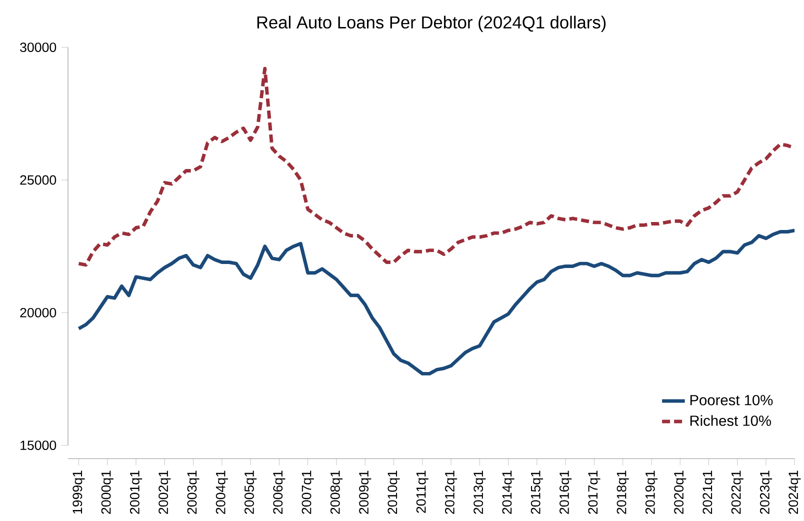  Describe the element at coordinates (164, 492) in the screenshot. I see `x-tick-label: 2002q1` at that location.